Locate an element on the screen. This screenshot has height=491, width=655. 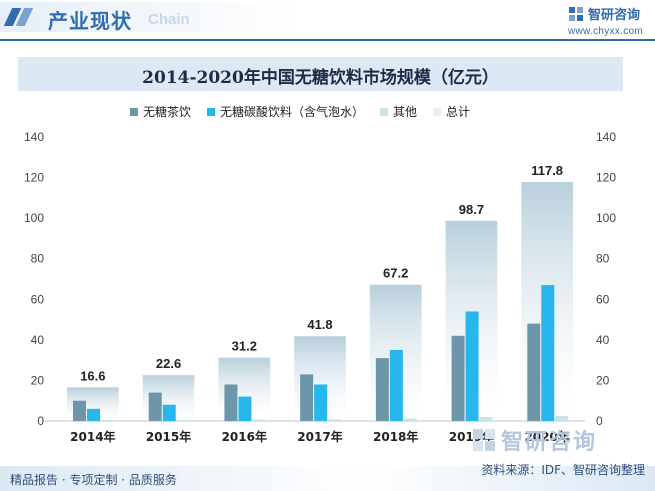
brand-name: 智研咨询 is located at coordinates (613, 15).